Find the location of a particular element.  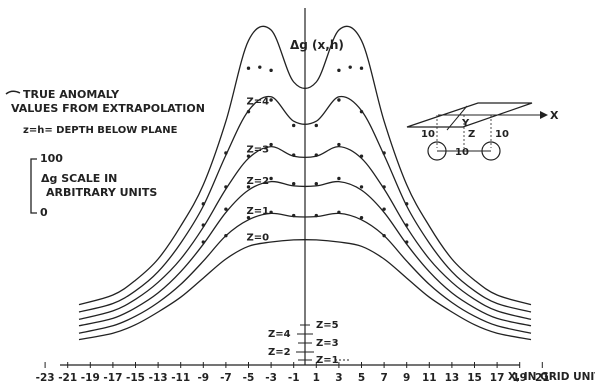

x-tick-label: -9 is located at coordinates (203, 378).